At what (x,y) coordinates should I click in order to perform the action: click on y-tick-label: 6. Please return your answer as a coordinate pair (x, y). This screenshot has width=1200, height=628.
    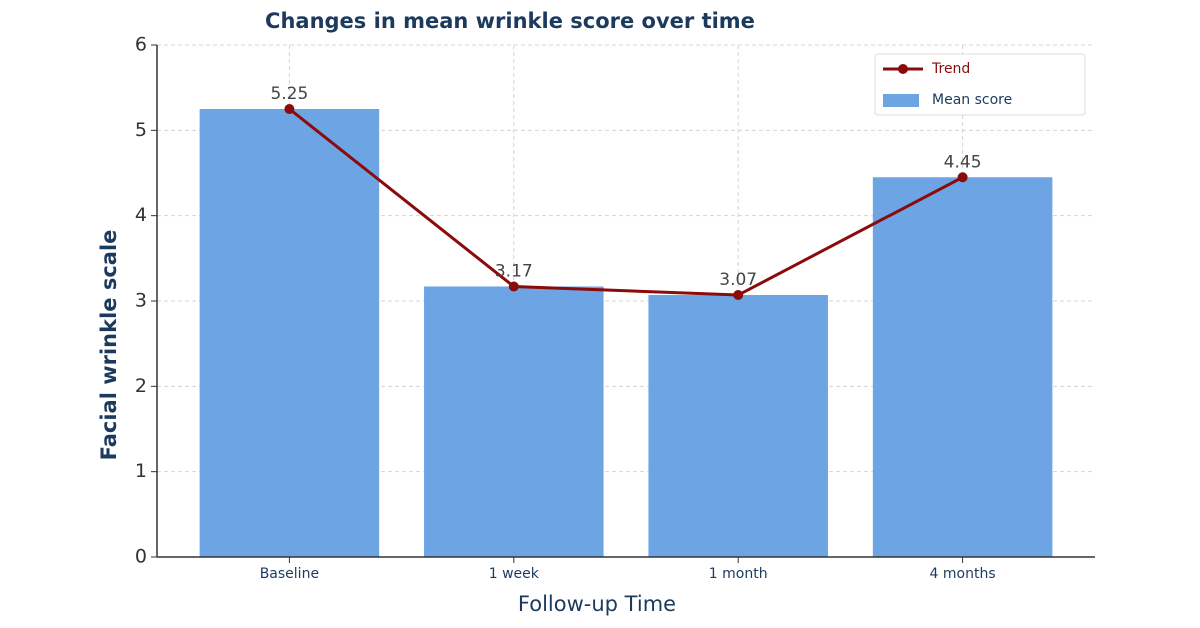
    Looking at the image, I should click on (141, 45).